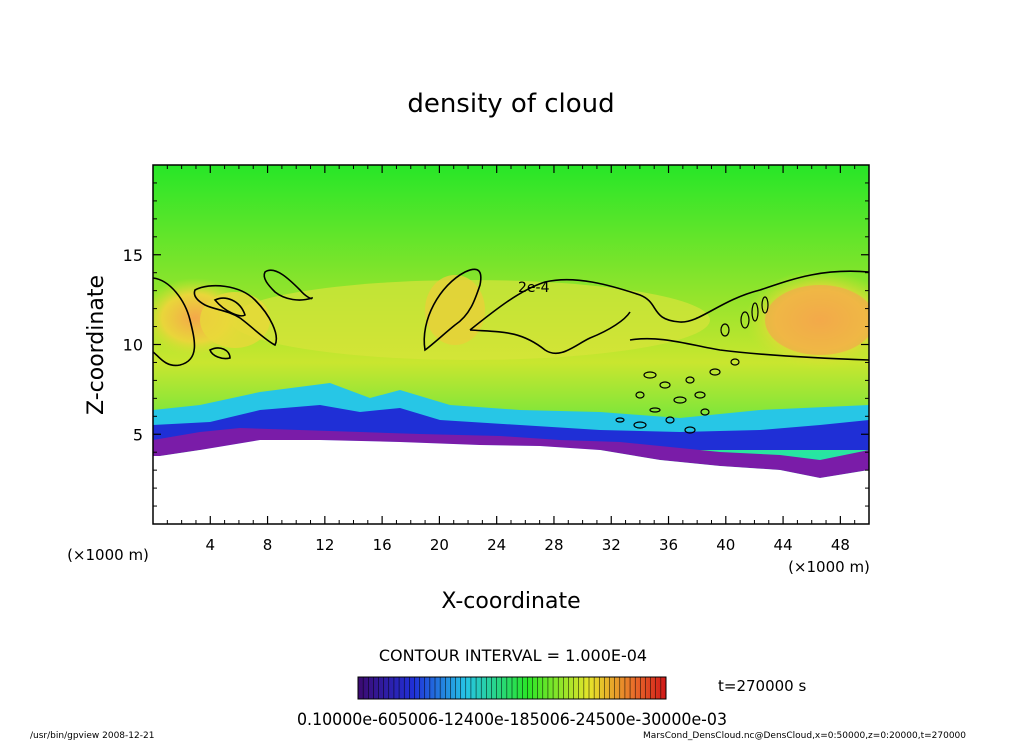 Image resolution: width=1024 pixels, height=741 pixels. Describe the element at coordinates (840, 545) in the screenshot. I see `x-tick-label: 48` at that location.